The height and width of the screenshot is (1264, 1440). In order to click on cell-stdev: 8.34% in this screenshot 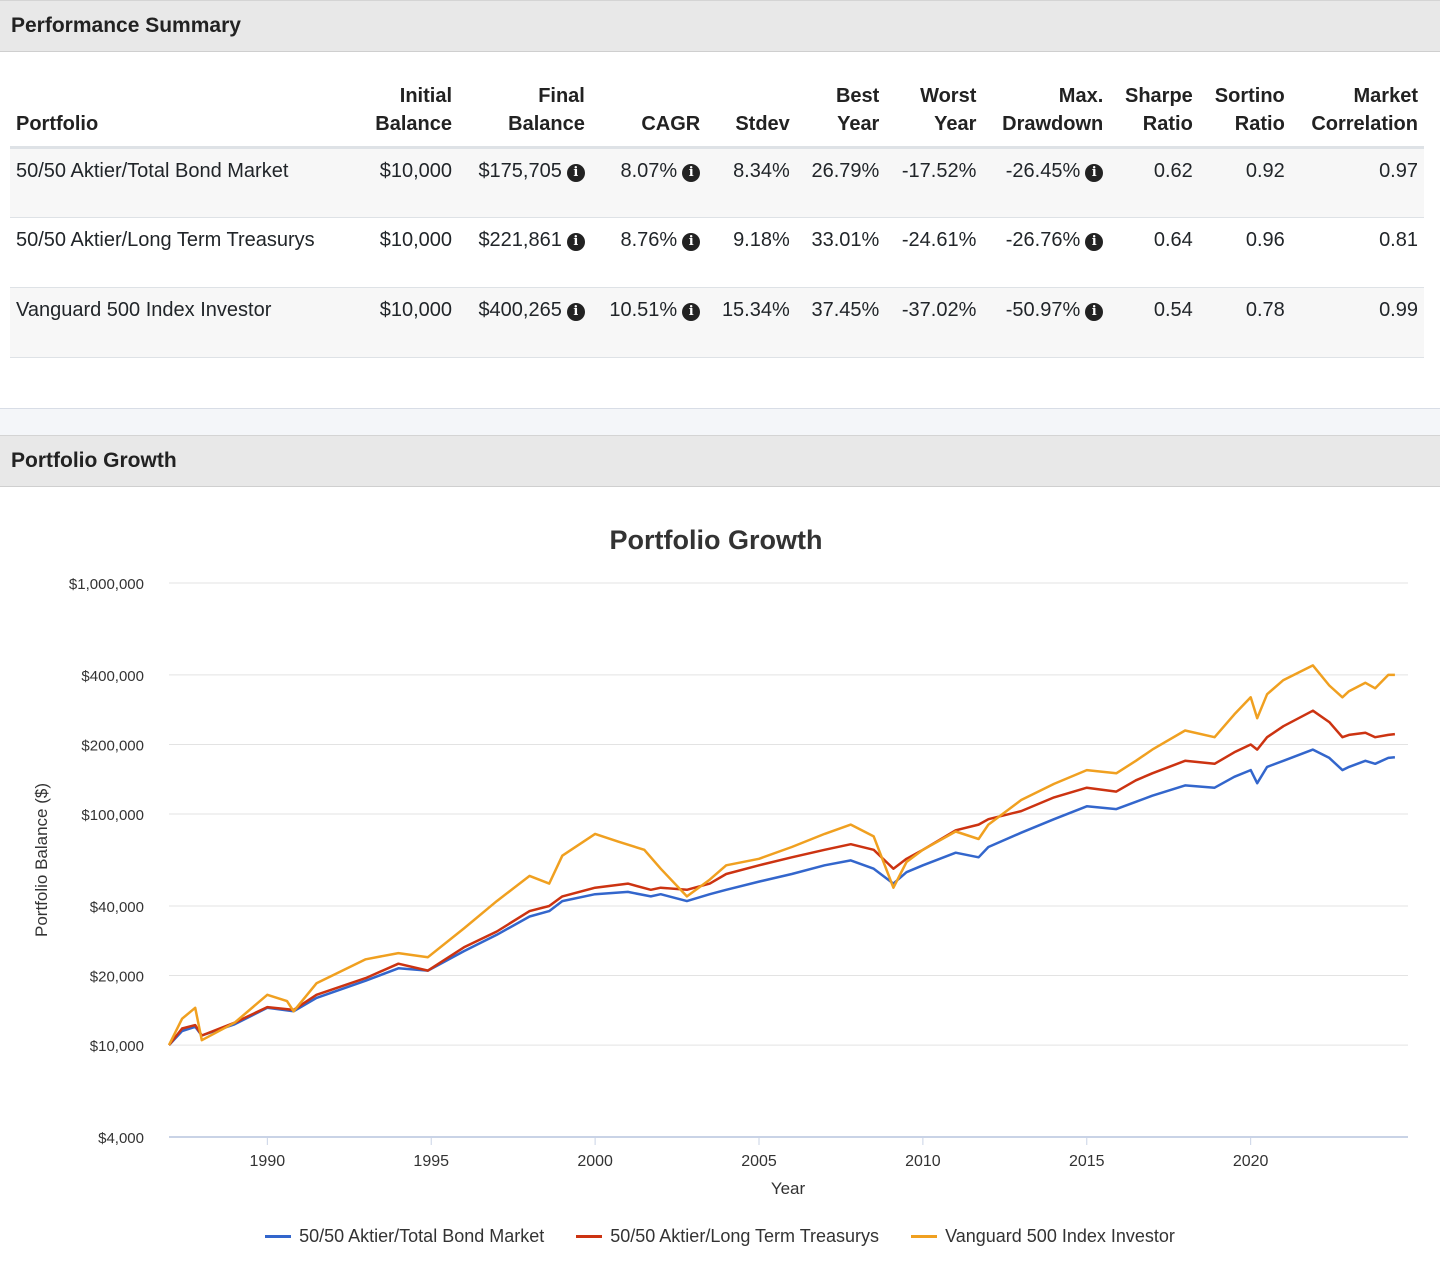, I will do `click(751, 182)`.